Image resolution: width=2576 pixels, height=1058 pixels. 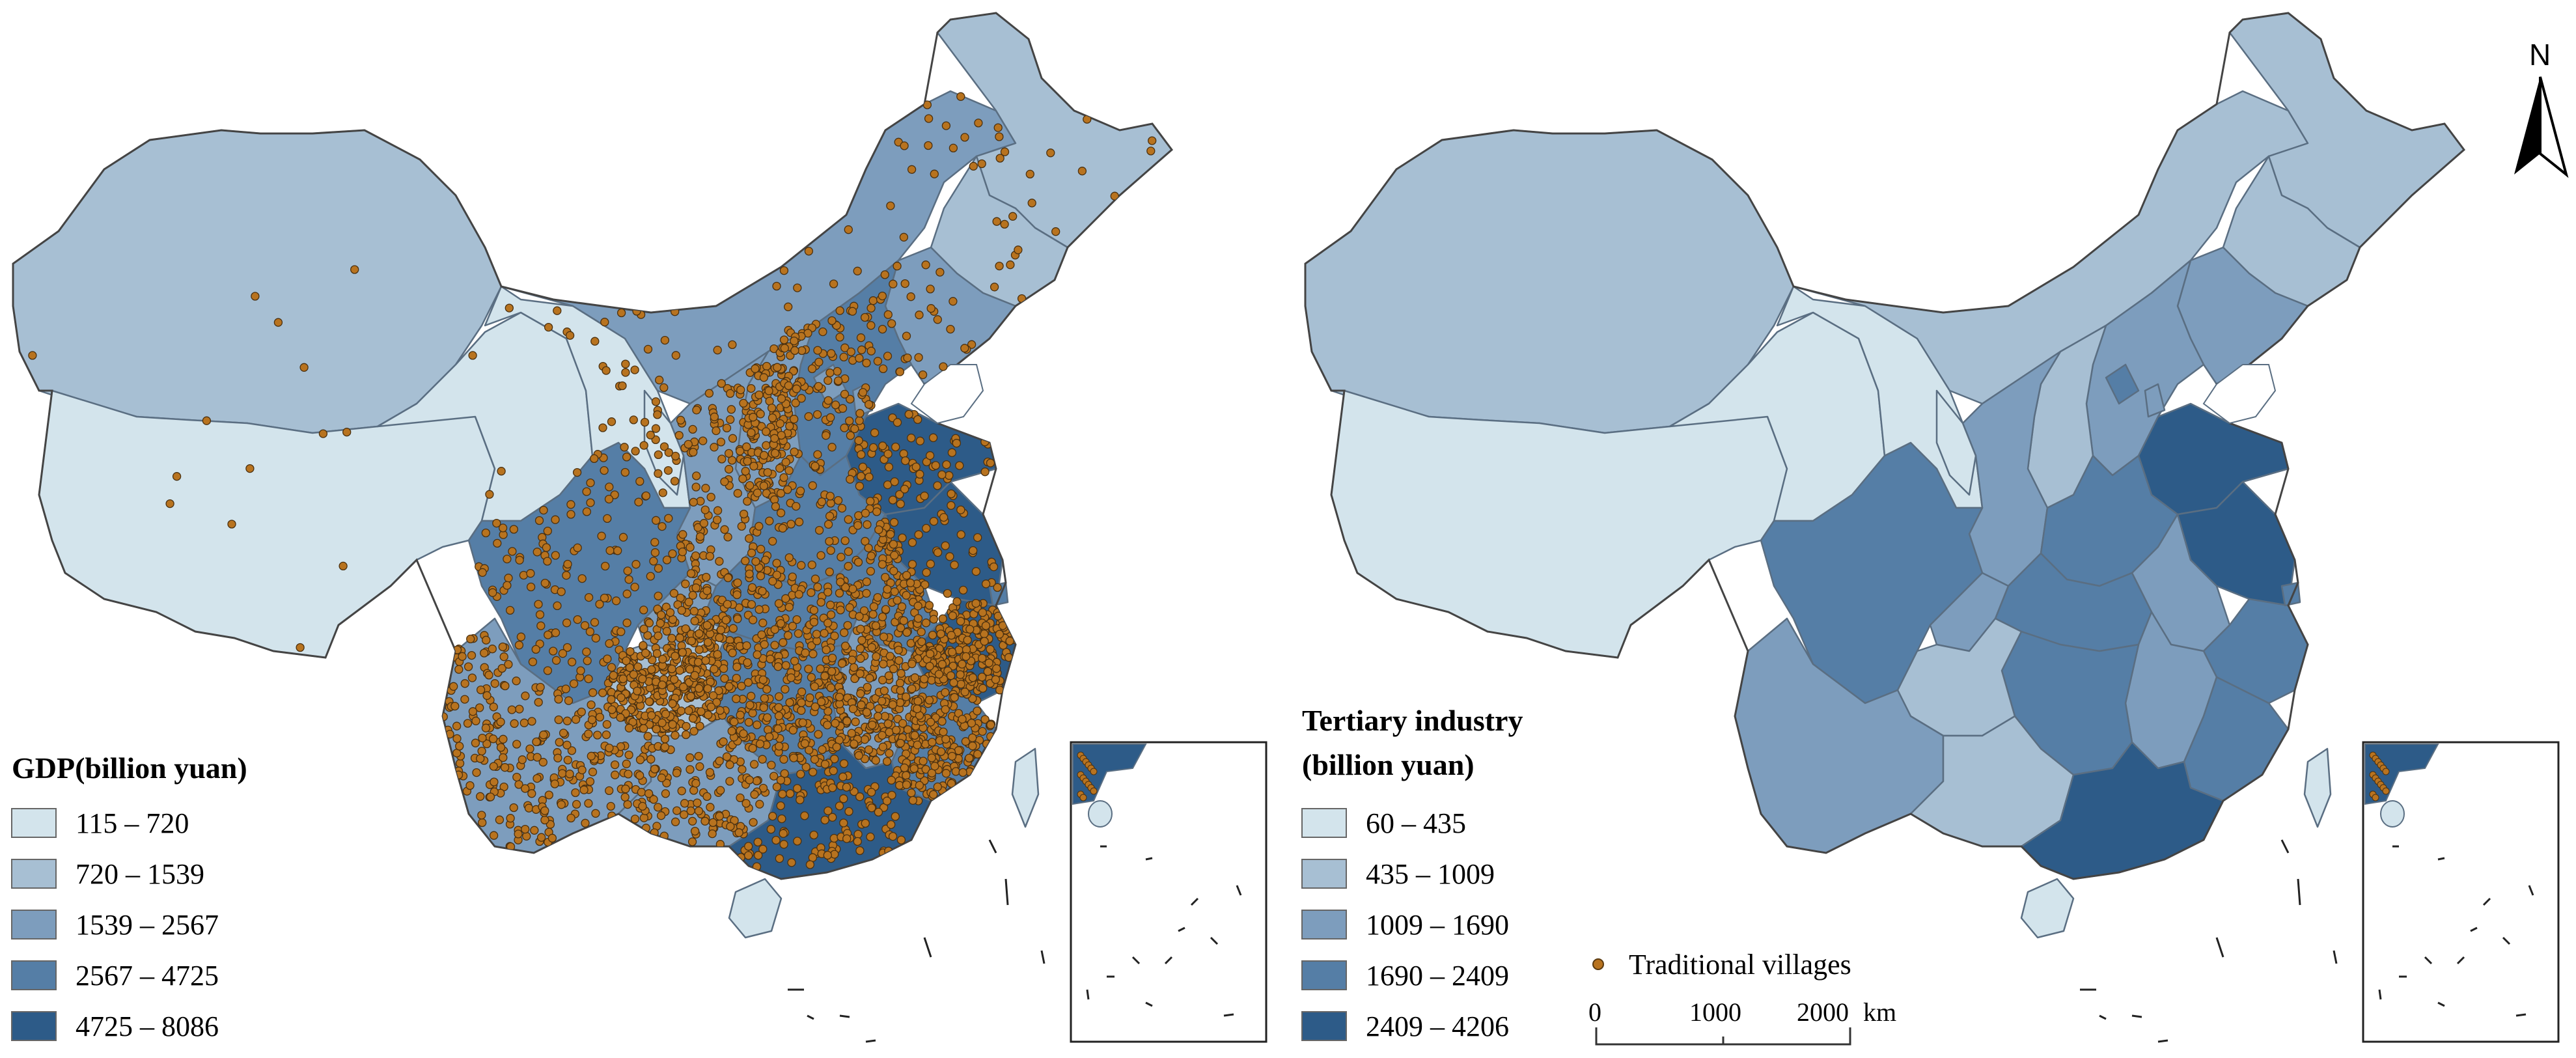 I want to click on tertiary-bohai-sea, so click(x=2239, y=394).